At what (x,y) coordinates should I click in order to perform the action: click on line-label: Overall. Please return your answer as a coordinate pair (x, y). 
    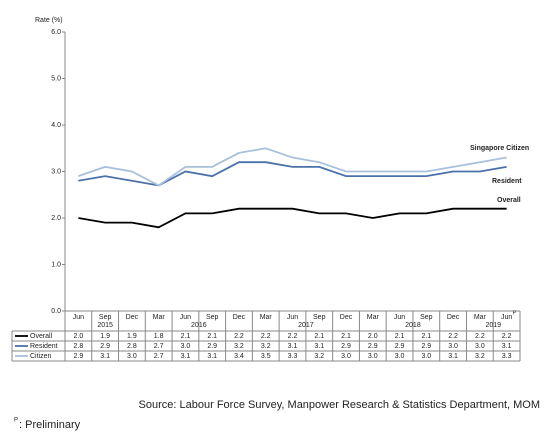
    Looking at the image, I should click on (509, 200).